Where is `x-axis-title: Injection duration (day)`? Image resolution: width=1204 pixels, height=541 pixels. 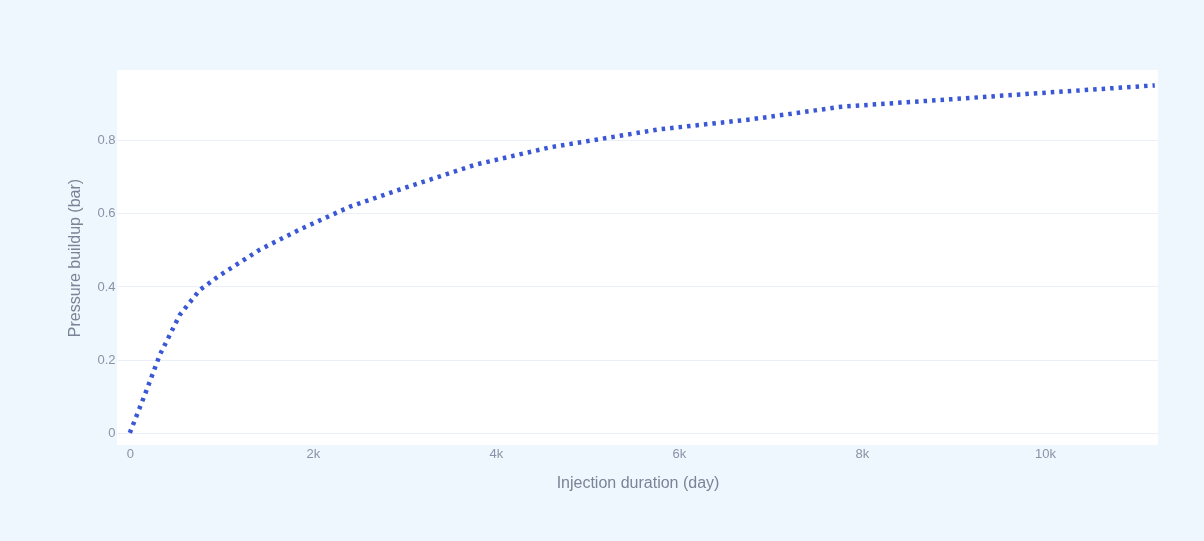
x-axis-title: Injection duration (day) is located at coordinates (638, 482).